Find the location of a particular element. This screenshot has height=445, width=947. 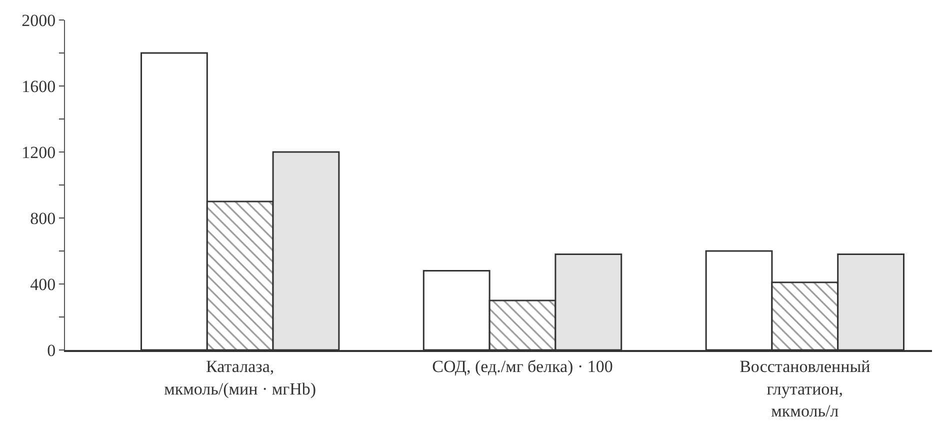

x-tick-label: Каталаза, мкмоль/(мин · мгHb) is located at coordinates (240, 377).